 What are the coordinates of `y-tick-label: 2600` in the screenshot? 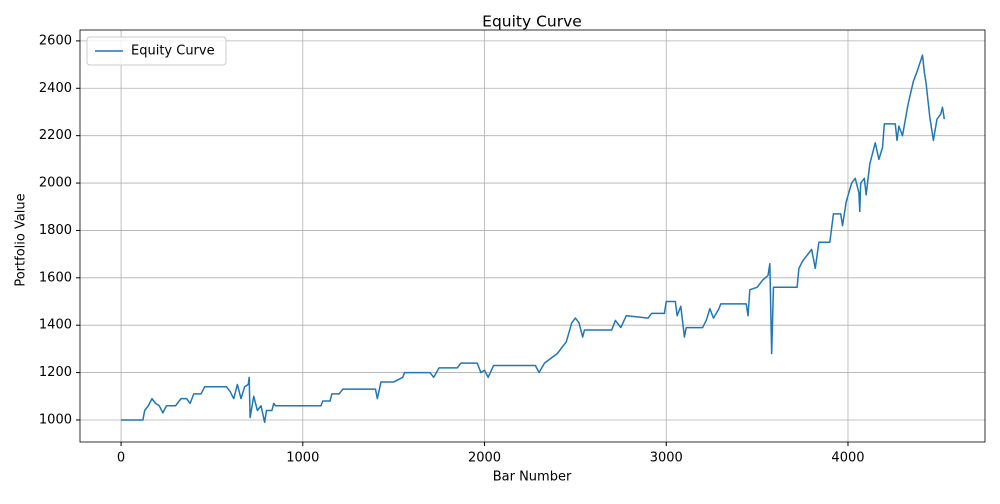 It's located at (55, 40).